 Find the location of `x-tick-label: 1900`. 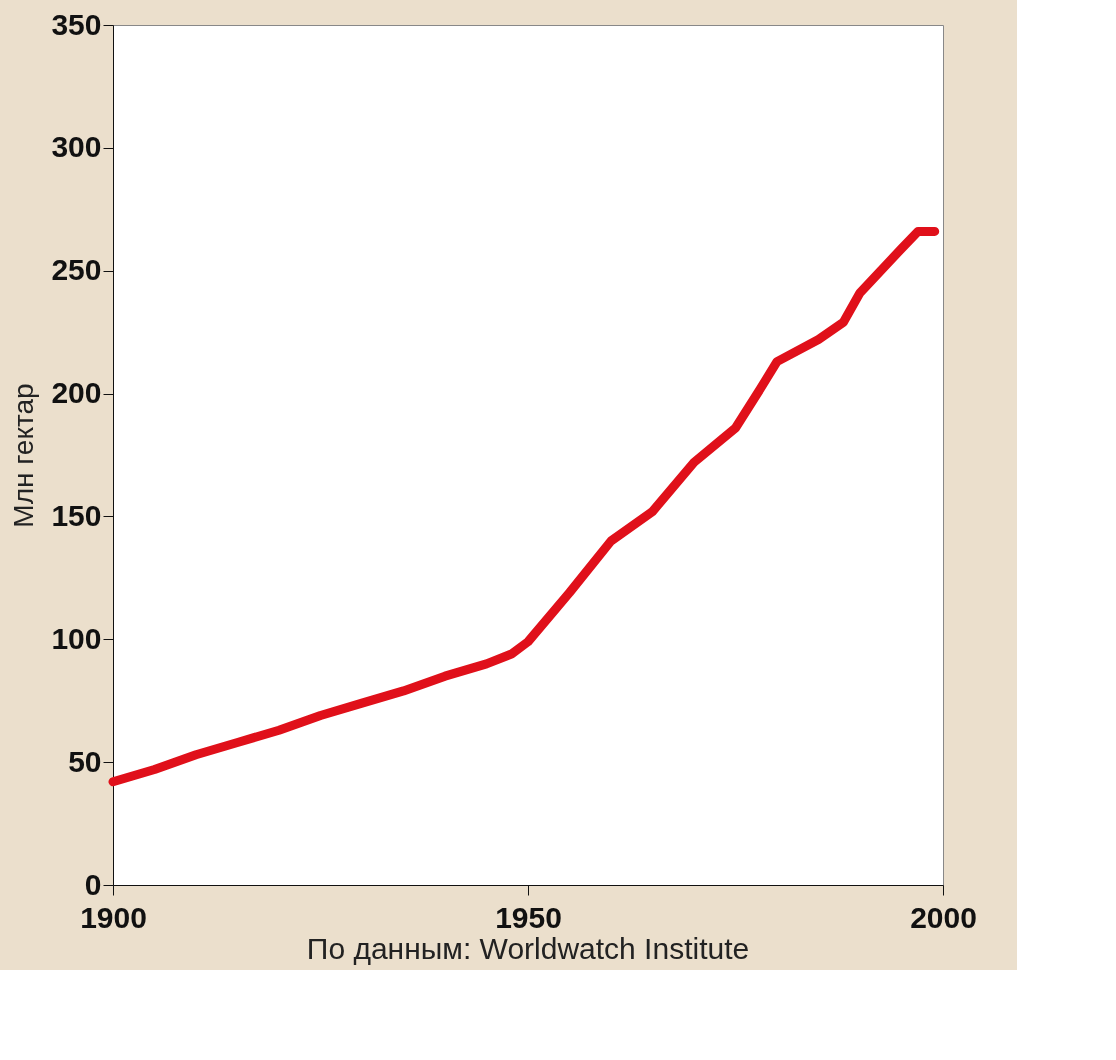

x-tick-label: 1900 is located at coordinates (113, 917).